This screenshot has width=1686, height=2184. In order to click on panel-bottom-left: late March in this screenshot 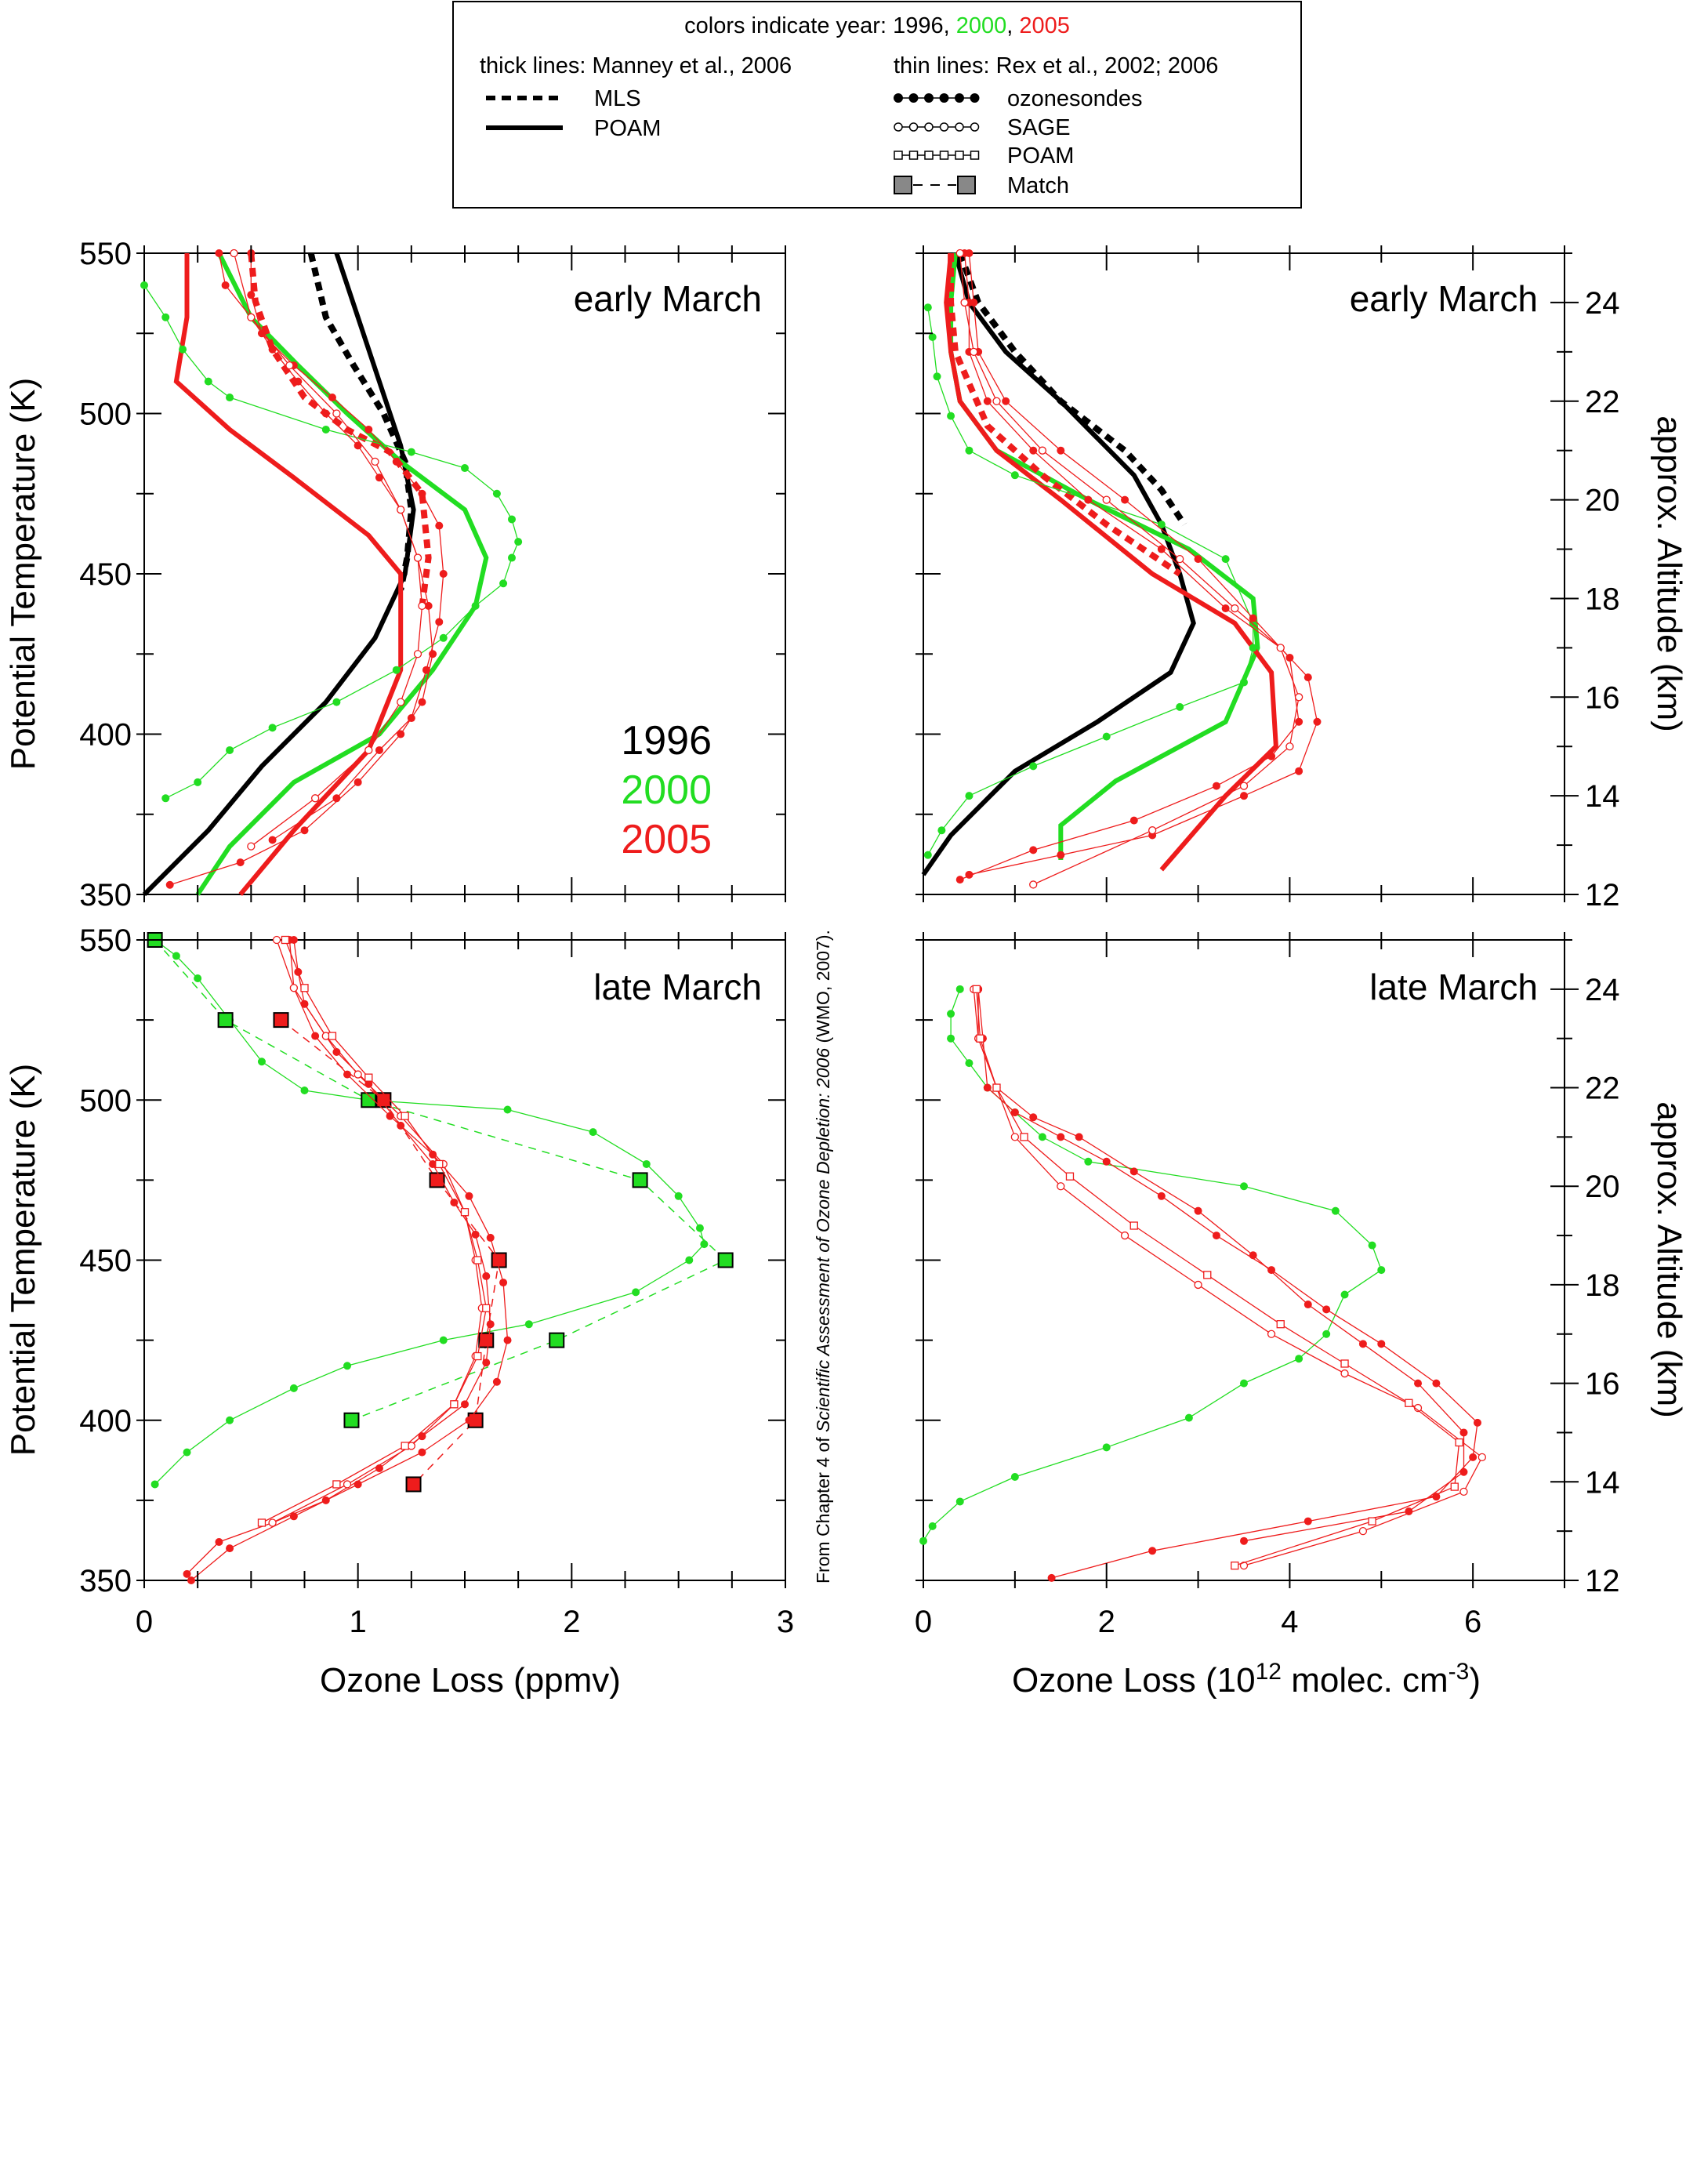, I will do `click(465, 1258)`.